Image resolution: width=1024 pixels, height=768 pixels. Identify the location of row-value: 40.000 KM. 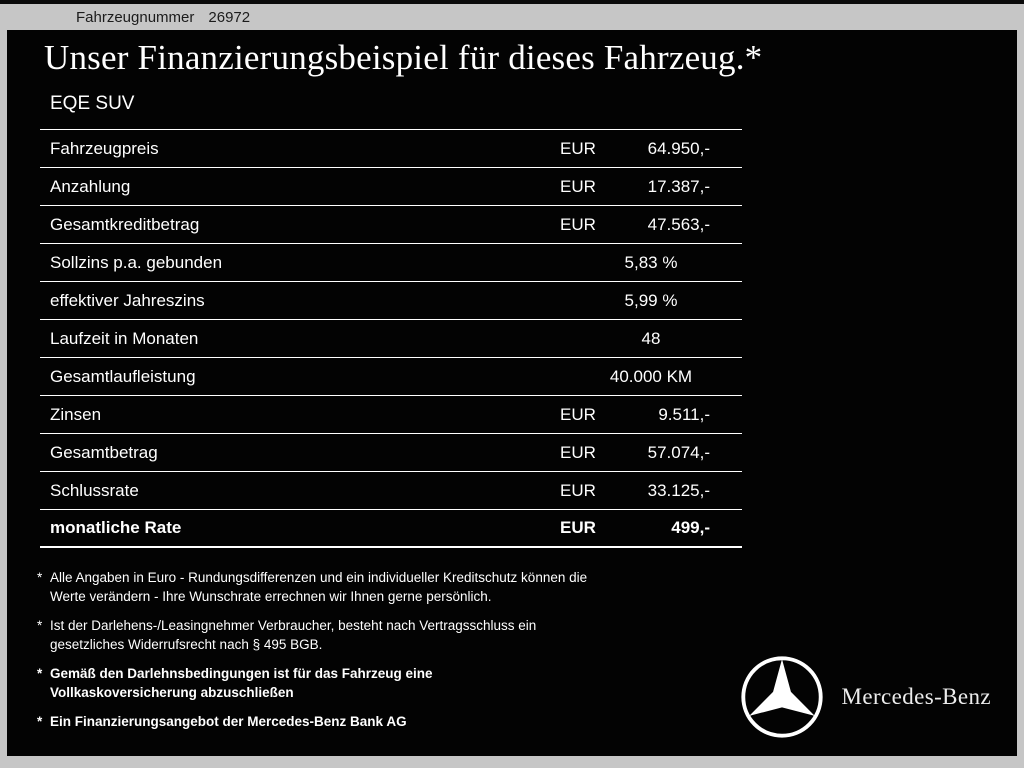
(651, 376).